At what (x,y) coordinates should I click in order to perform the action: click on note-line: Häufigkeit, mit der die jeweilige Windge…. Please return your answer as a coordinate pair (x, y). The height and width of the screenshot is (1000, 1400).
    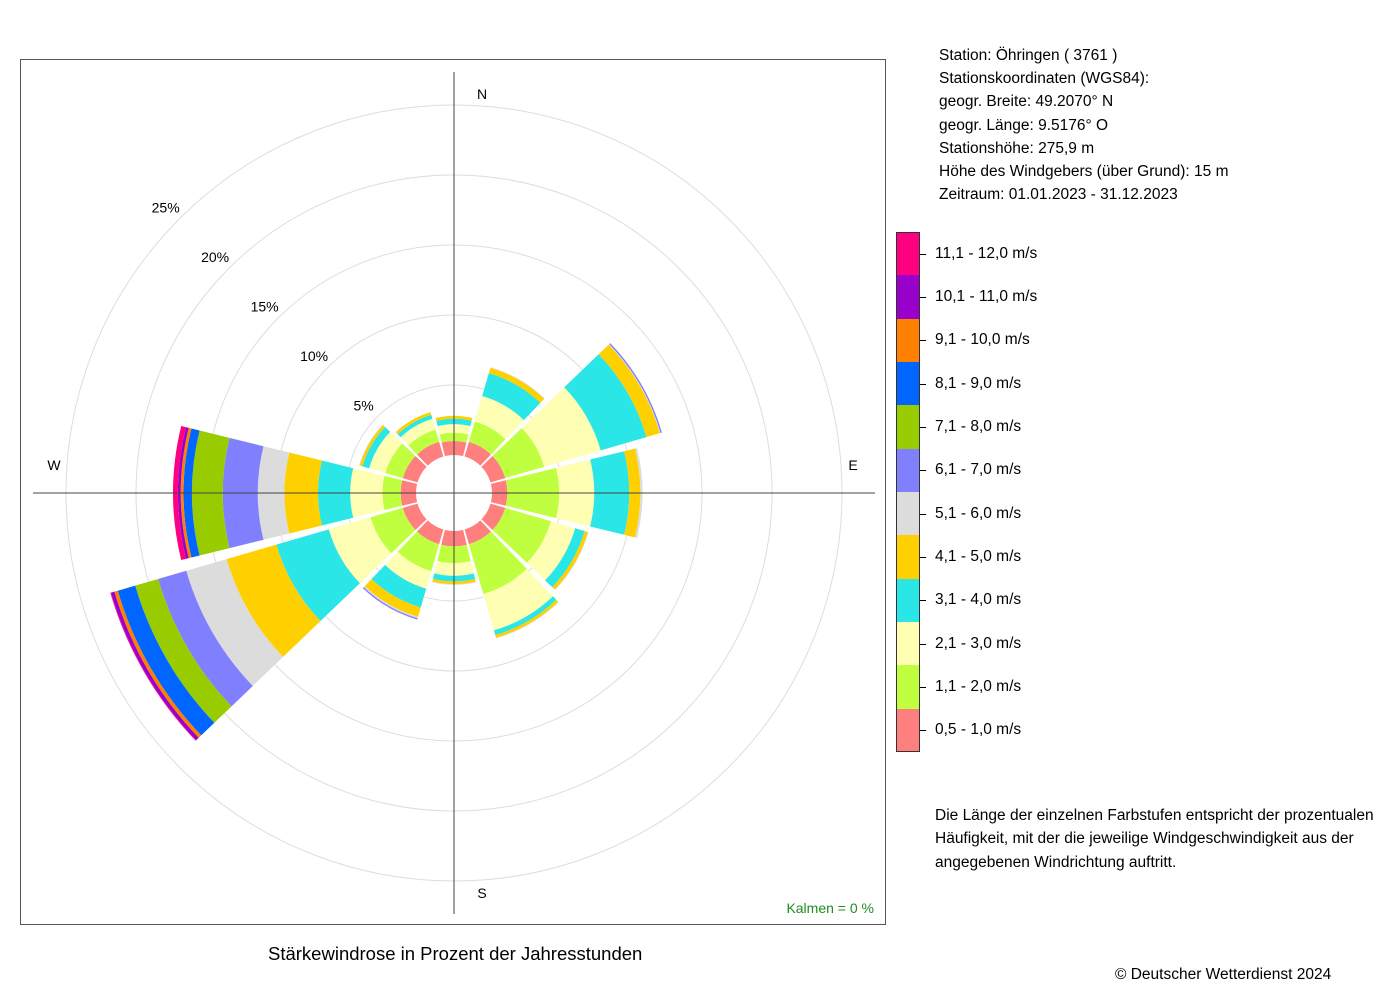
    Looking at the image, I should click on (1144, 839).